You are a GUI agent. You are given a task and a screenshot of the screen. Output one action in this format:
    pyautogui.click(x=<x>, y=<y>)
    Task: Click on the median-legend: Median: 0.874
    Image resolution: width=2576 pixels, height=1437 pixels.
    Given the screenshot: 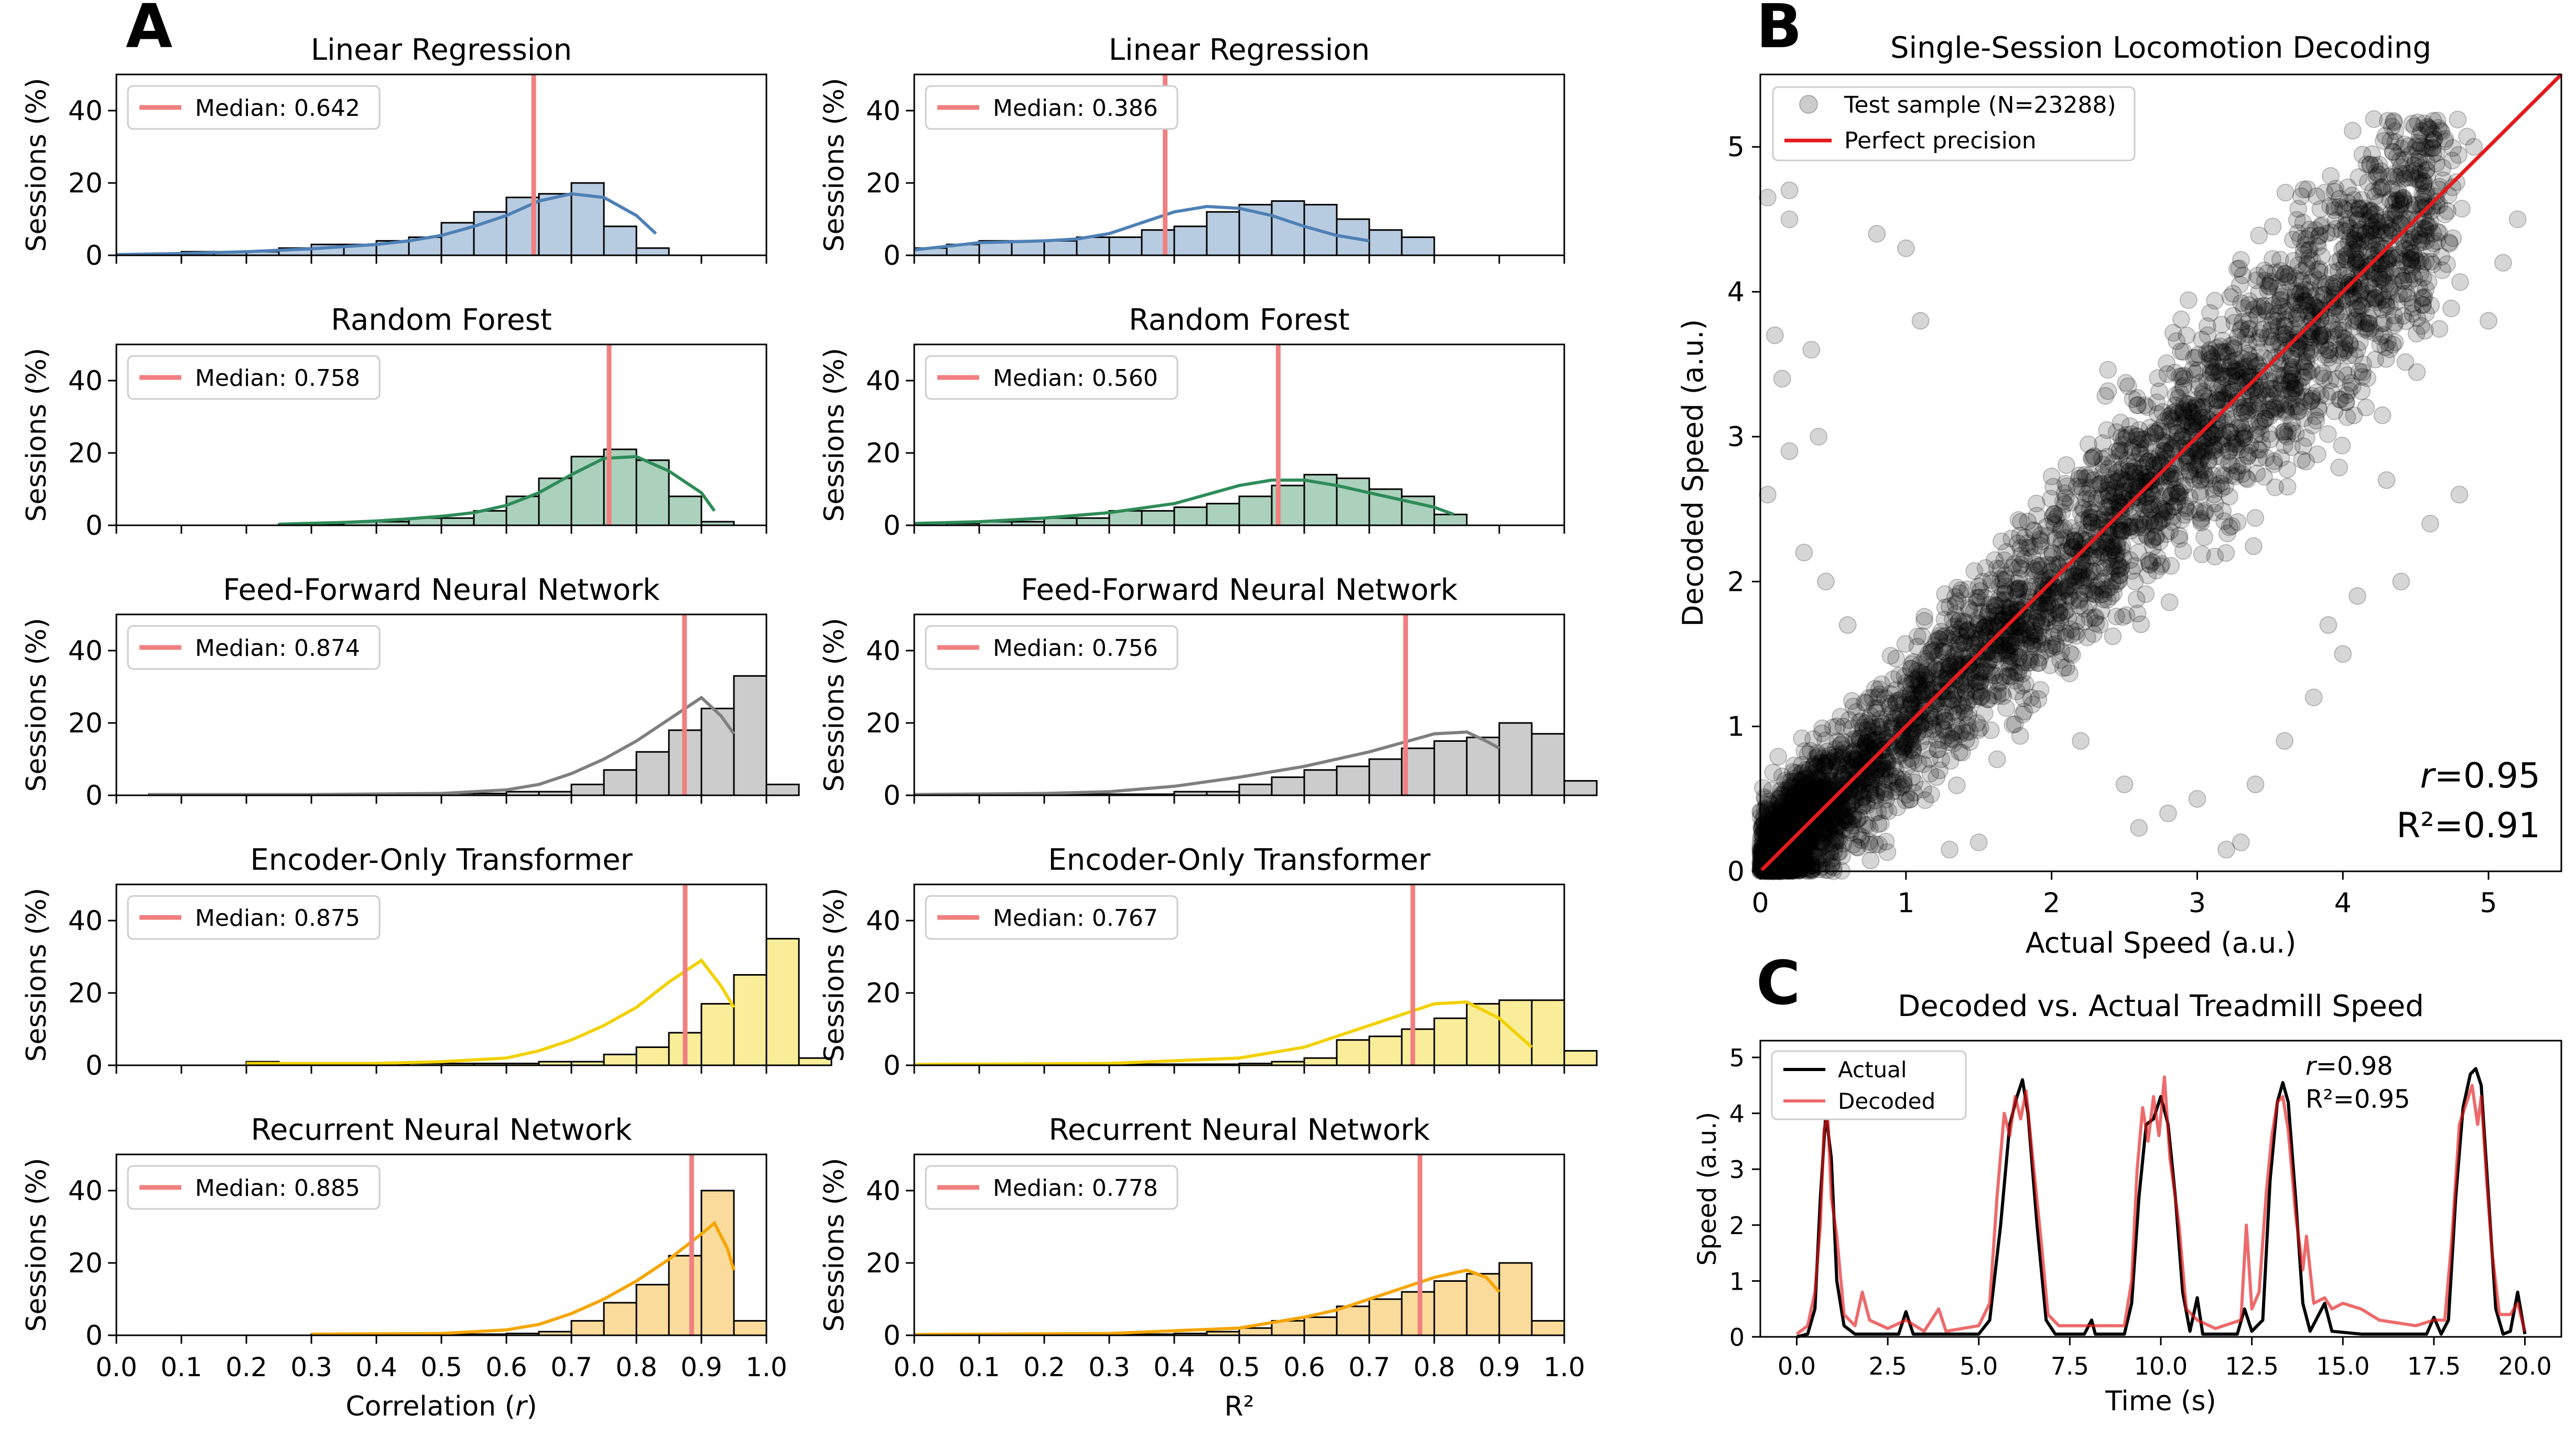 What is the action you would take?
    pyautogui.click(x=254, y=647)
    